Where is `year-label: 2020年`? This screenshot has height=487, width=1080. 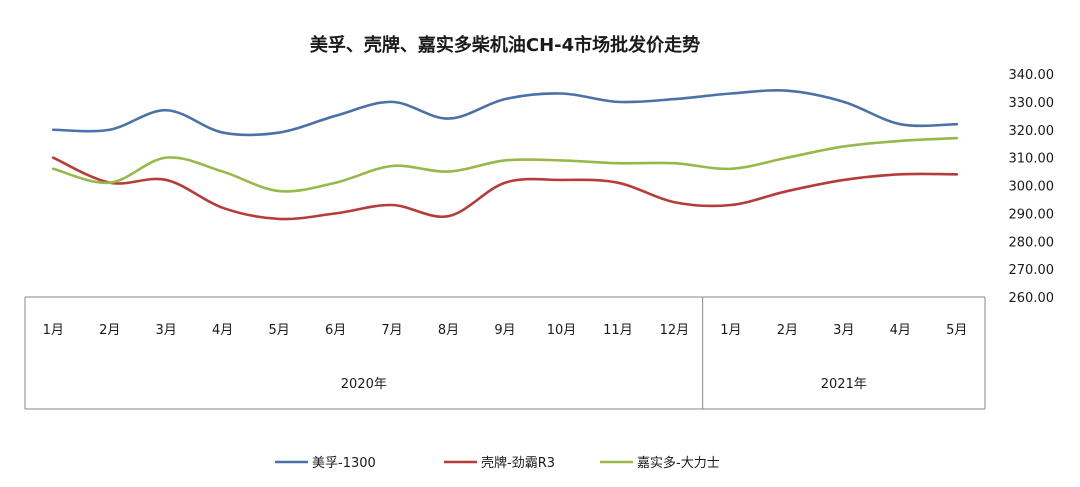 year-label: 2020年 is located at coordinates (364, 384).